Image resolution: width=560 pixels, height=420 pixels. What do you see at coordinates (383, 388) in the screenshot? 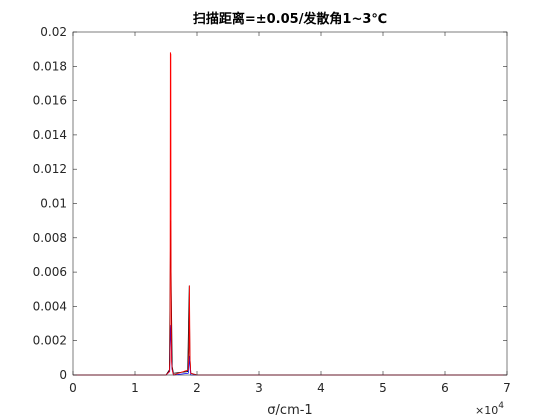
I see `x-tick-label: 5` at bounding box center [383, 388].